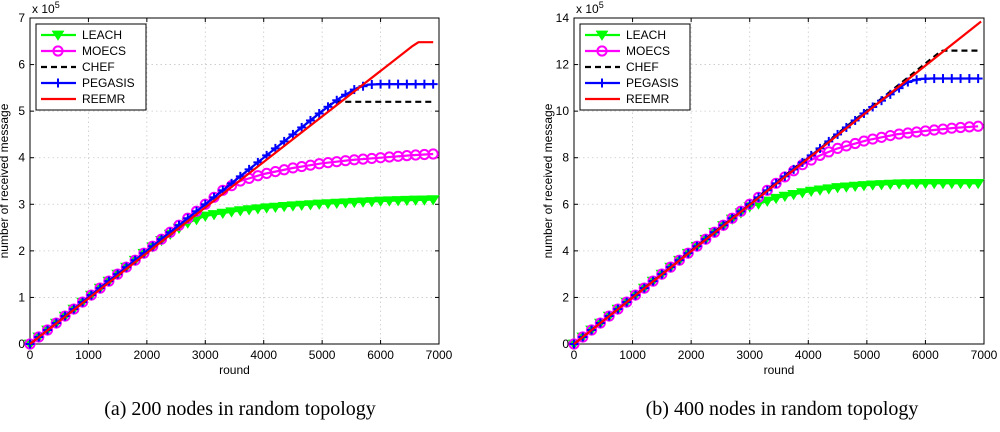 The width and height of the screenshot is (1000, 432). I want to click on x-tick-label: 6000, so click(925, 355).